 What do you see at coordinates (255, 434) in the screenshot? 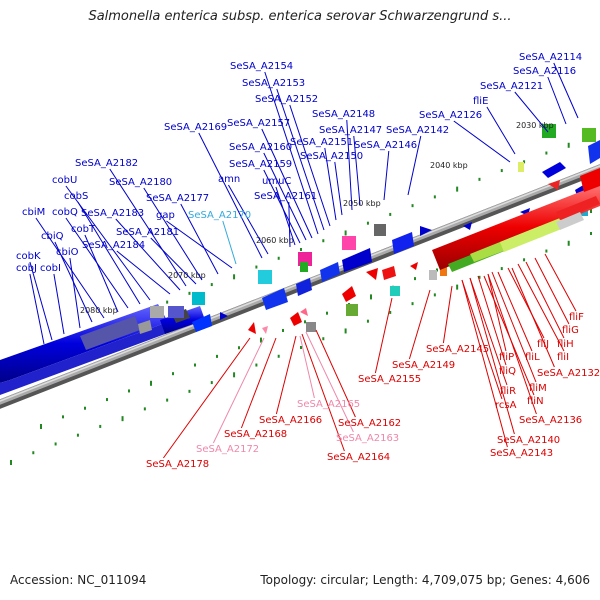
I see `reverse-gene-label: SeSA_A2168` at bounding box center [255, 434].